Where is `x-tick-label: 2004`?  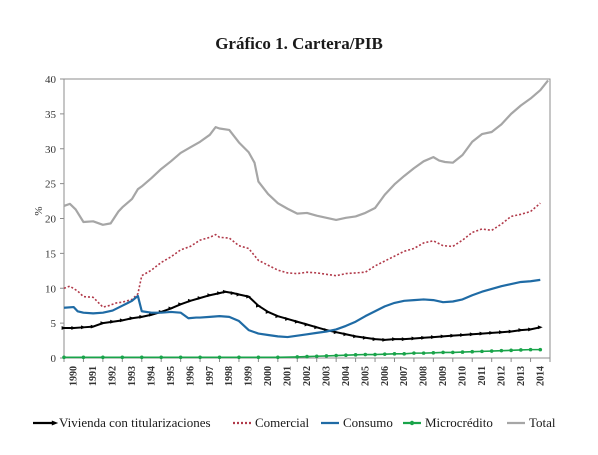
x-tick-label: 2004 is located at coordinates (346, 376).